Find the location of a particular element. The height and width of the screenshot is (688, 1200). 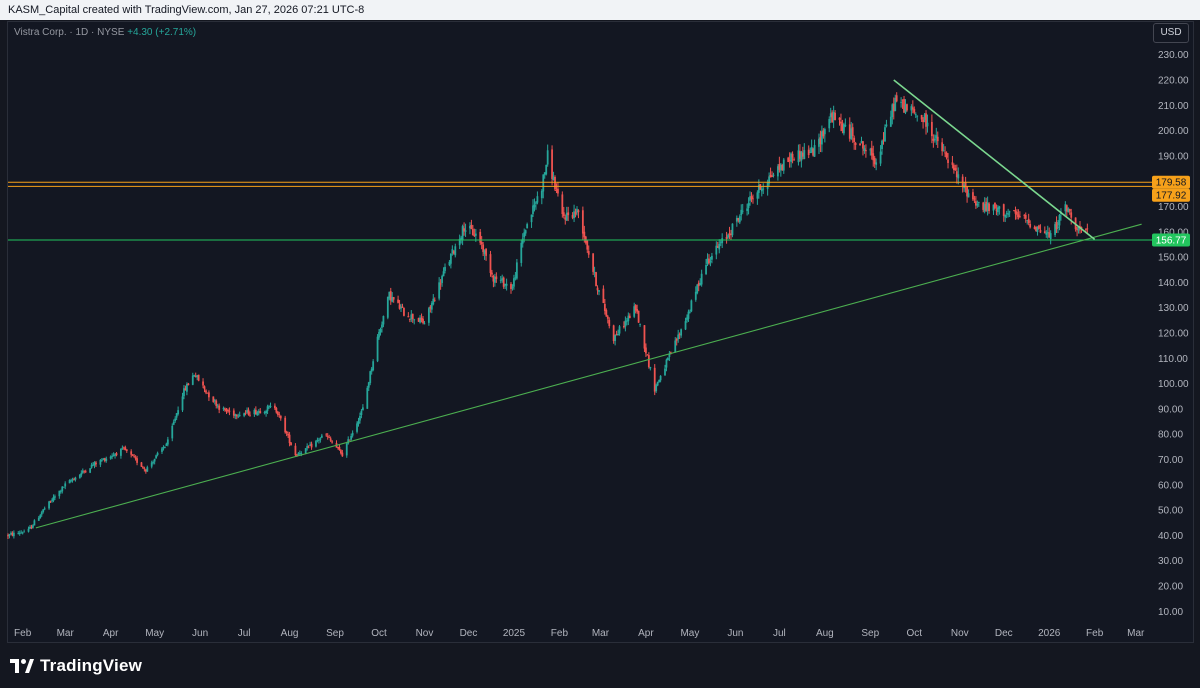

x-tick-label: May is located at coordinates (154, 633).